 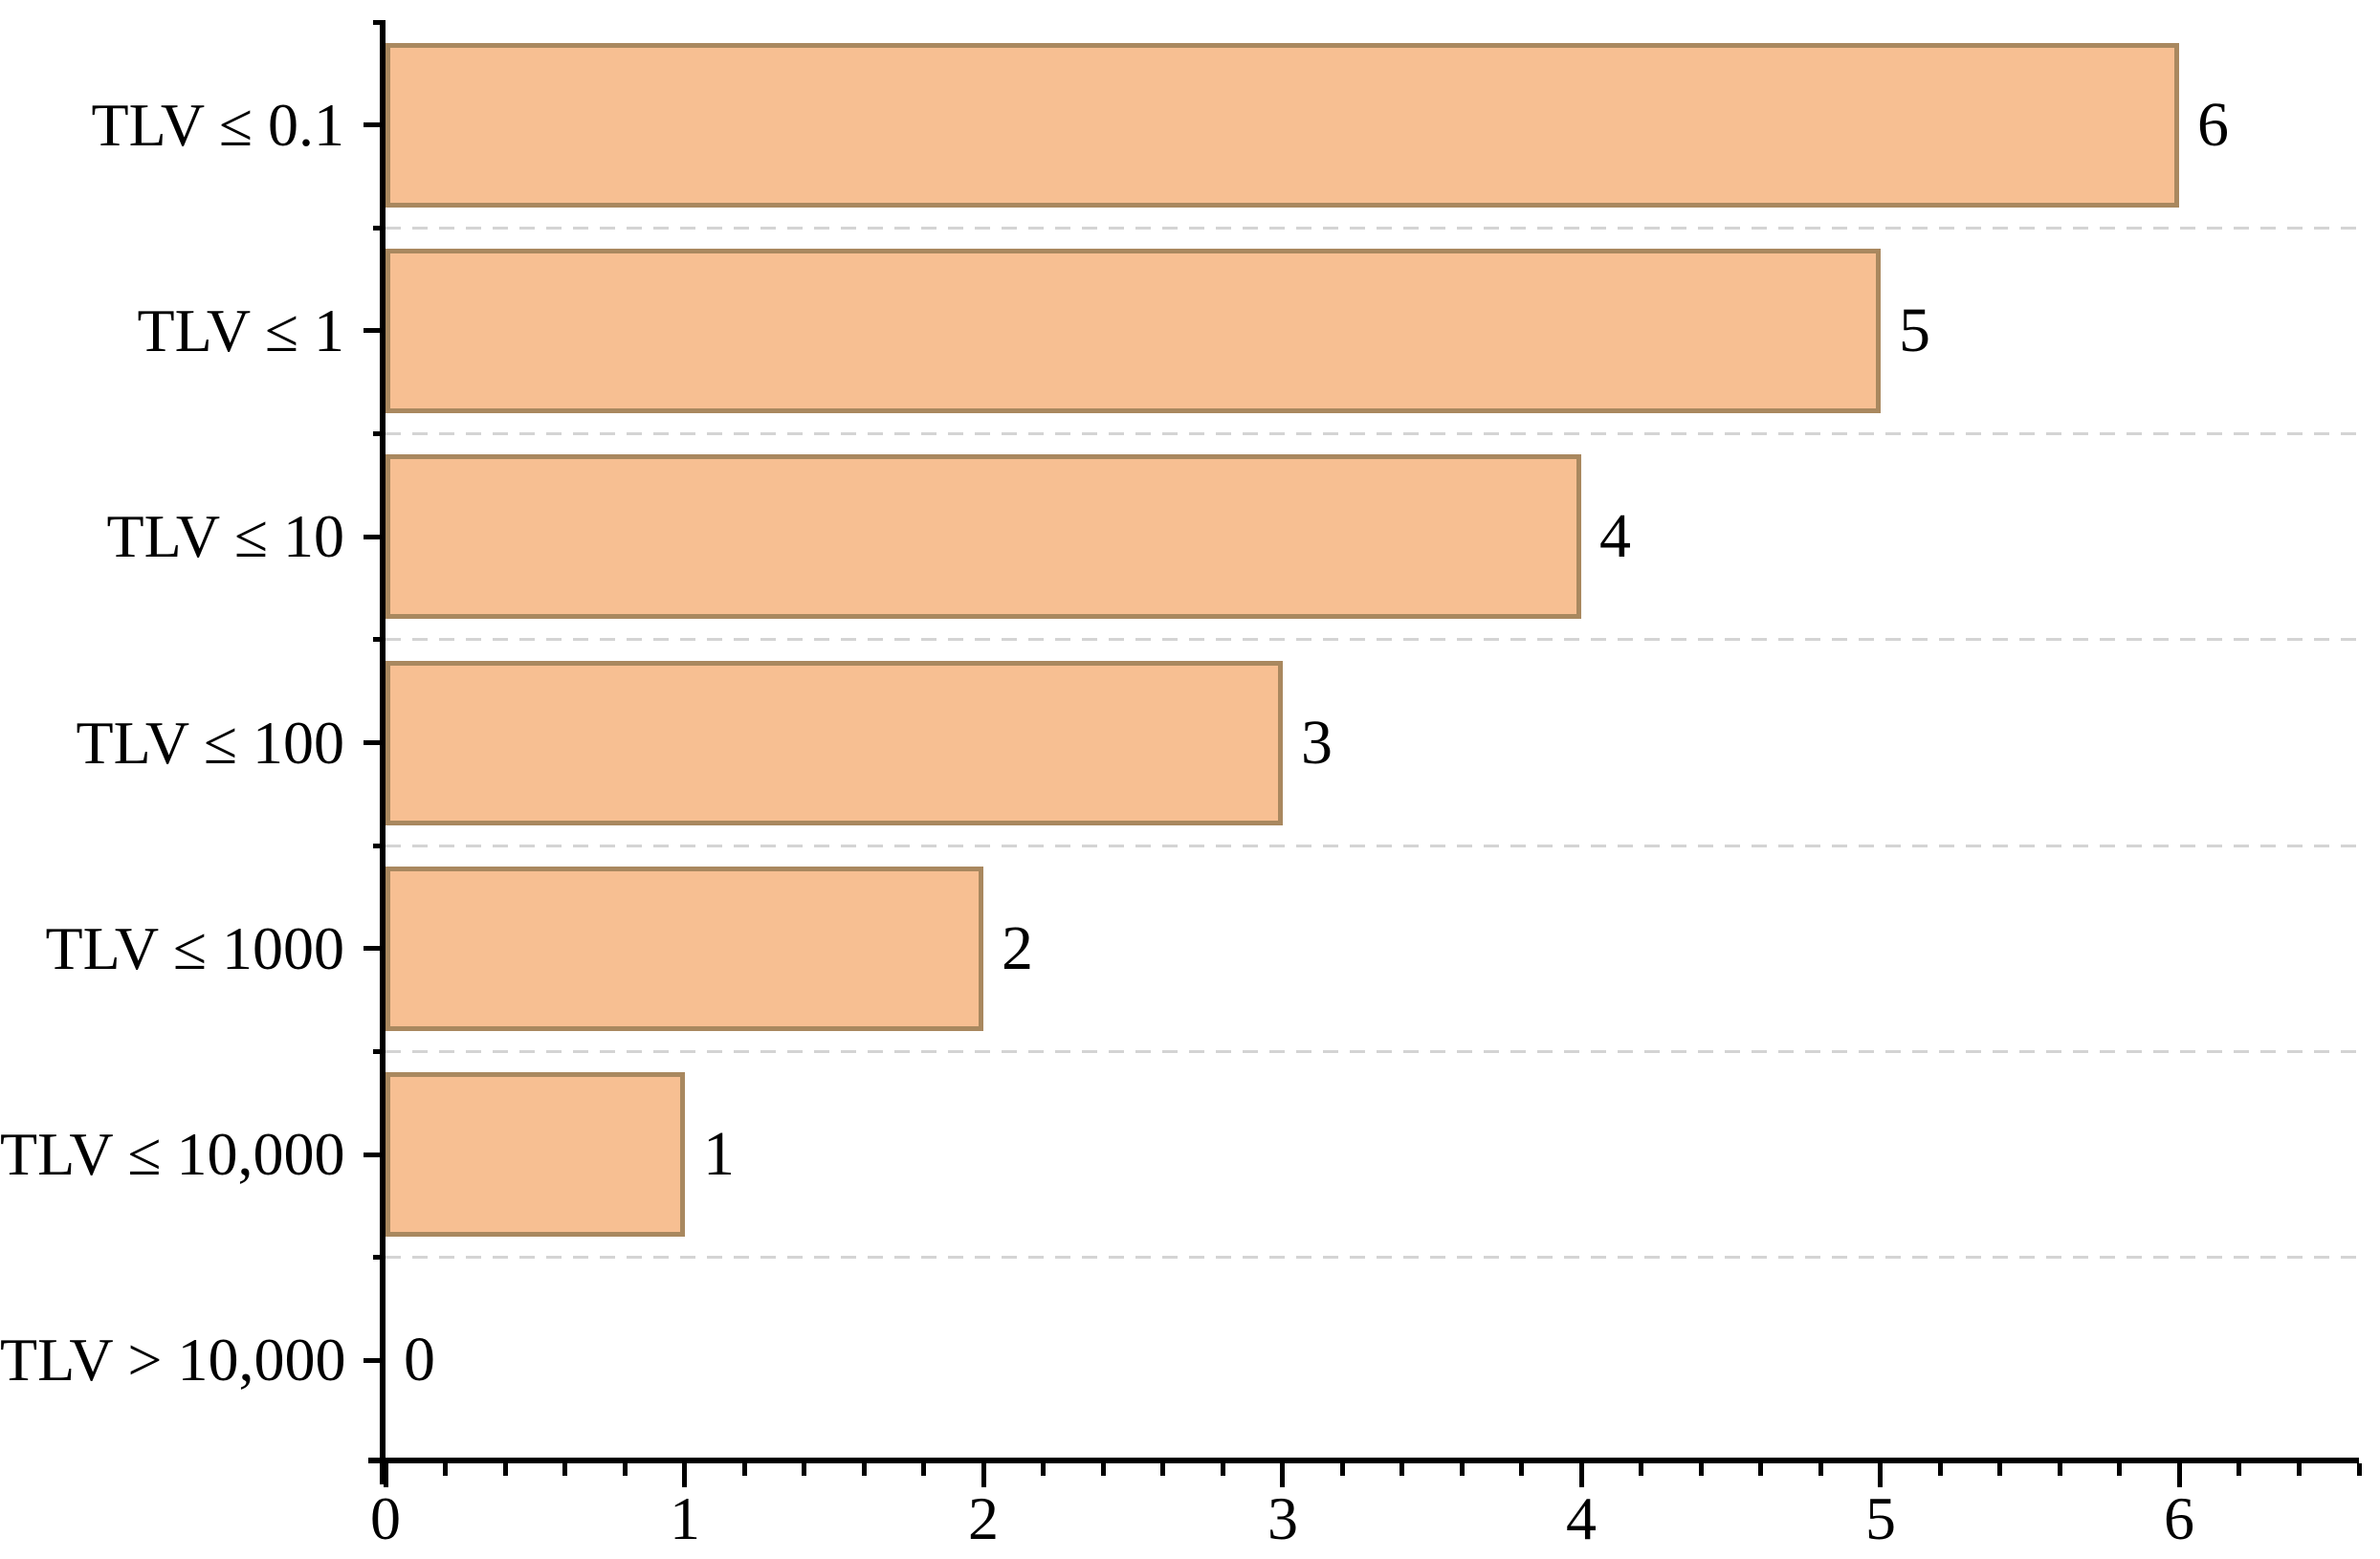 What do you see at coordinates (1364, 1460) in the screenshot?
I see `x-axis-line` at bounding box center [1364, 1460].